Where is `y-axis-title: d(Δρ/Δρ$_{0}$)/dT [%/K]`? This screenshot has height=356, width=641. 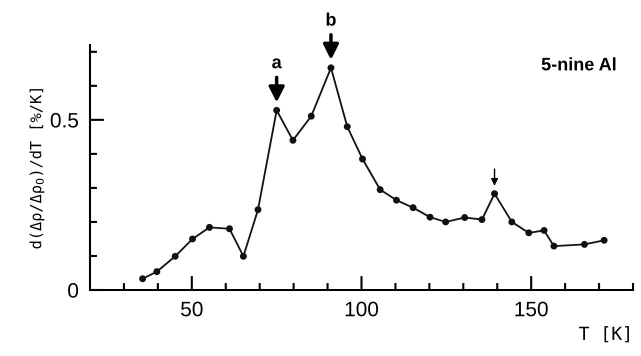 y-axis-title: d(Δρ/Δρ$_{0}$)/dT [%/K] is located at coordinates (37, 168).